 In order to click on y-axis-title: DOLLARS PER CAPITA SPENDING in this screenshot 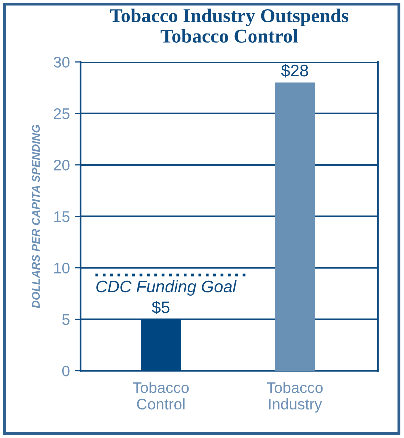, I will do `click(36, 216)`.